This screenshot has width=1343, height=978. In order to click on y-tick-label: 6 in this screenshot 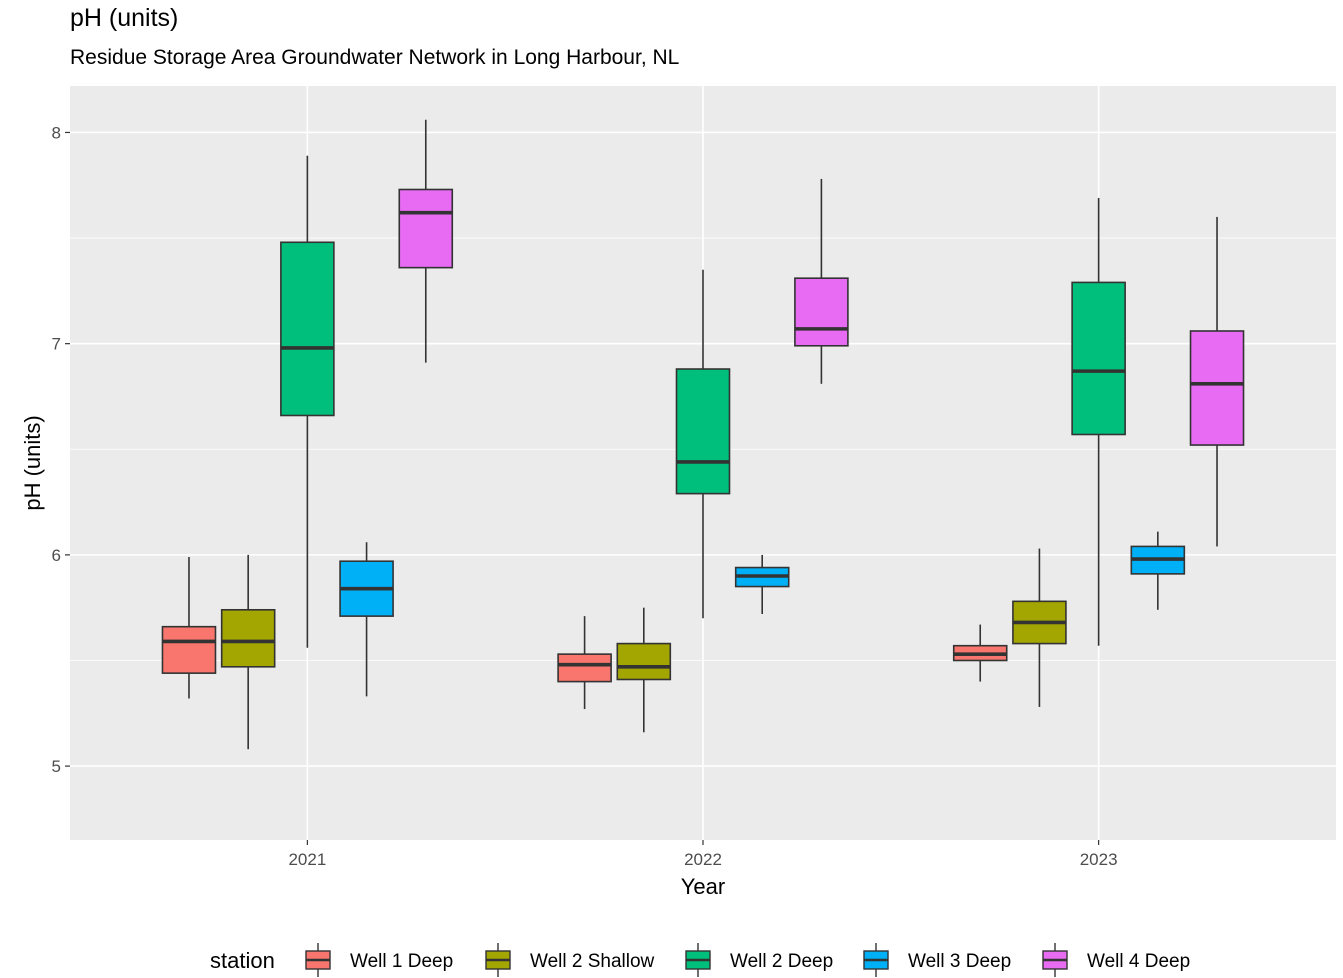, I will do `click(56, 555)`.